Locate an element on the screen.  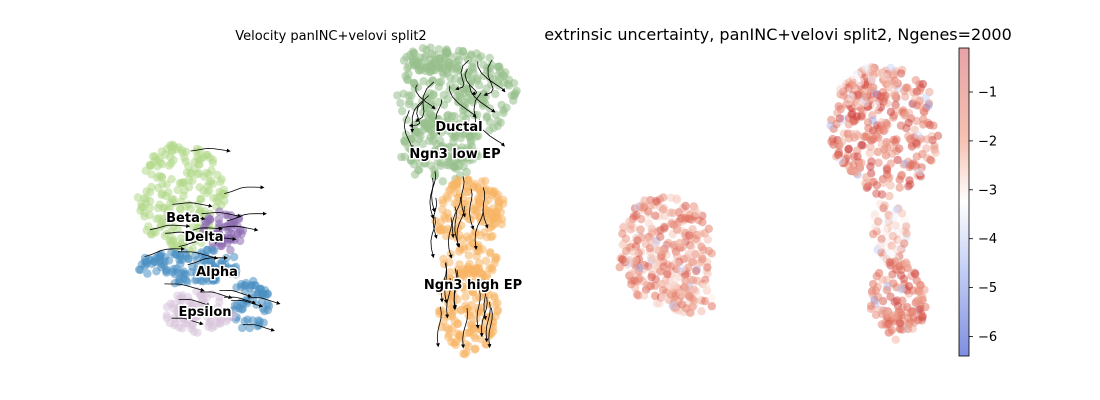
colorbar-tick-label: −4 is located at coordinates (987, 239).